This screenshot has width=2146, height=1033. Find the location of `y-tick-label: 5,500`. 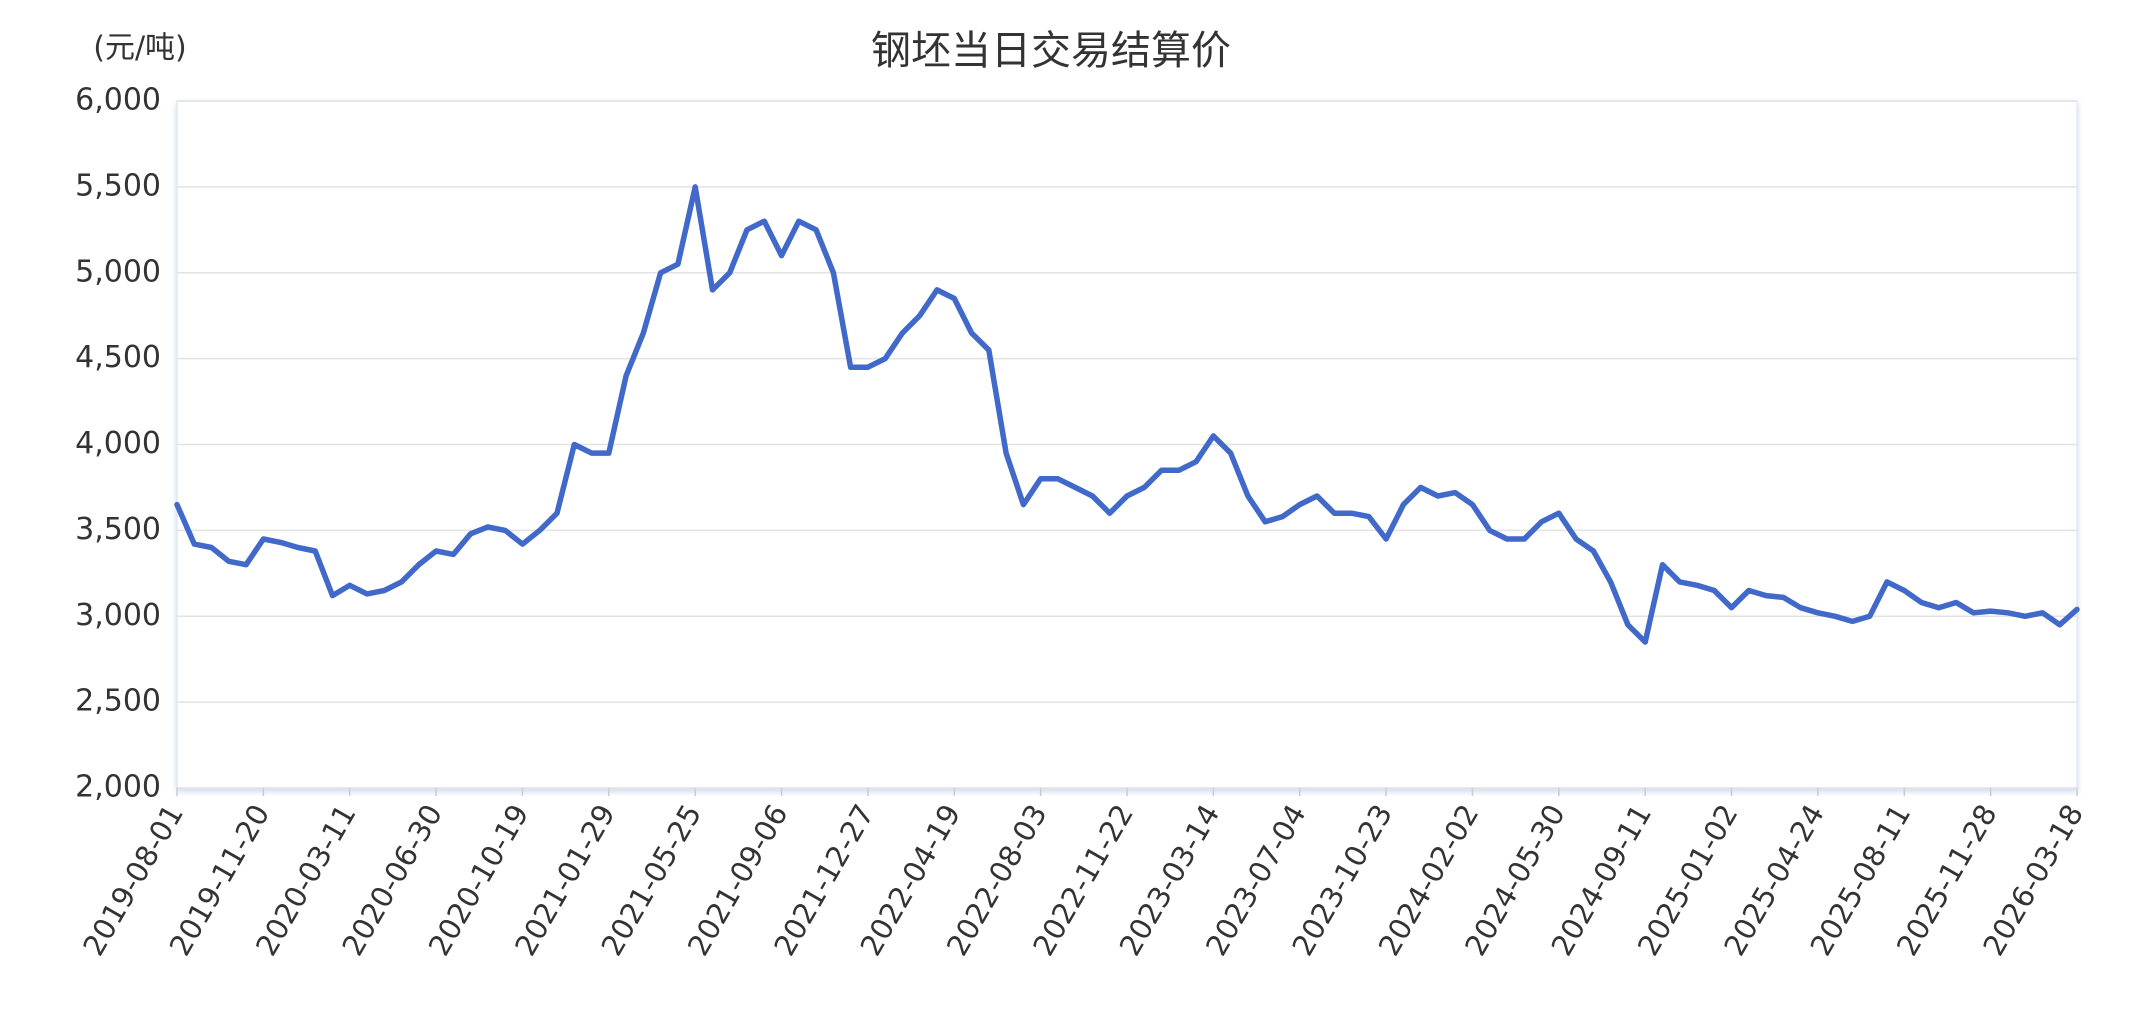

y-tick-label: 5,500 is located at coordinates (118, 185).